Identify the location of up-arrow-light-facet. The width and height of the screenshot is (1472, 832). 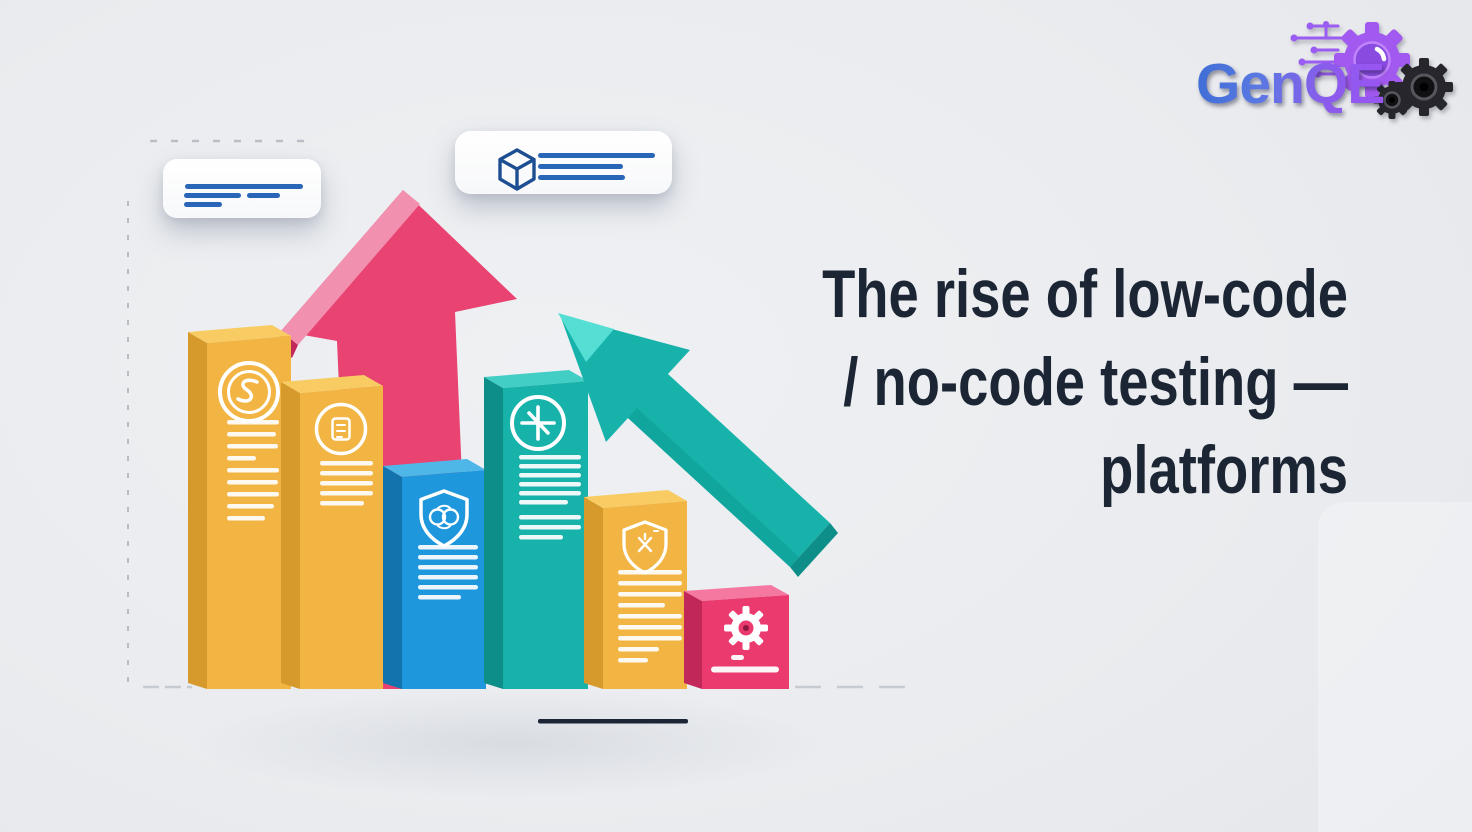
(350, 267).